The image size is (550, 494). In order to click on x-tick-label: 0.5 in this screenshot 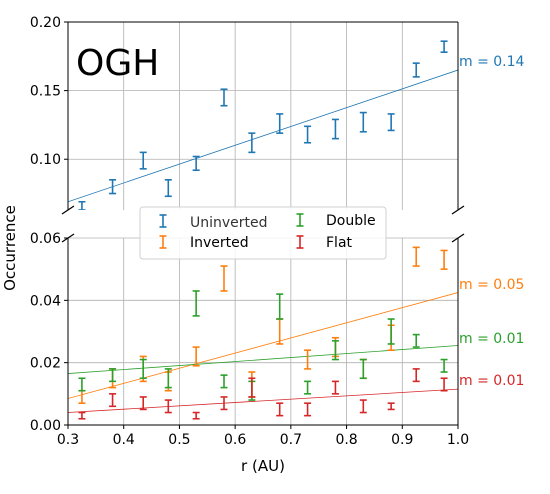, I will do `click(179, 440)`.